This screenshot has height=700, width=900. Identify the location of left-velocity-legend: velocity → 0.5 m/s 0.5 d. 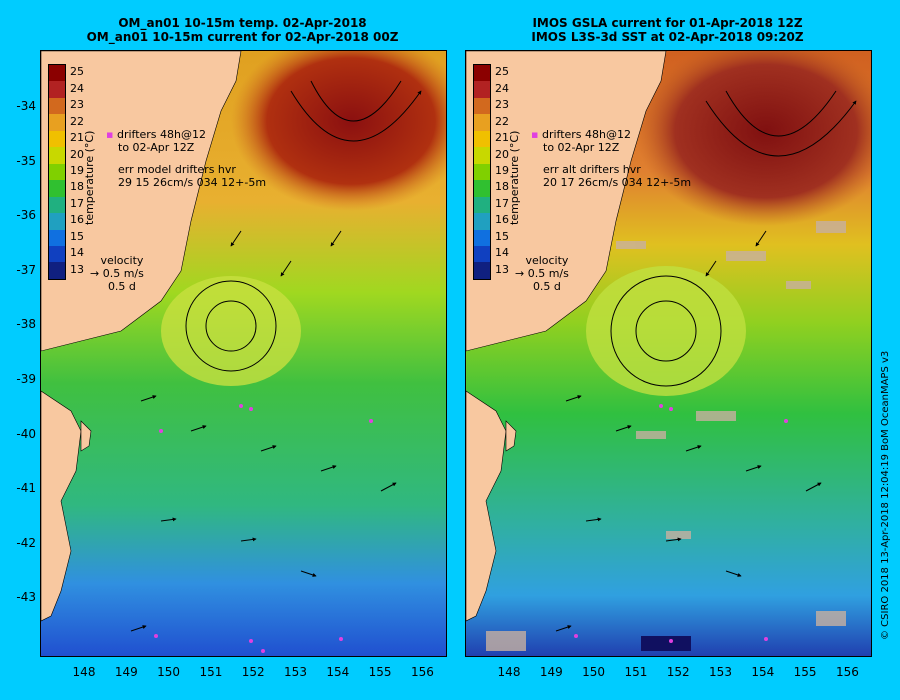
(117, 273).